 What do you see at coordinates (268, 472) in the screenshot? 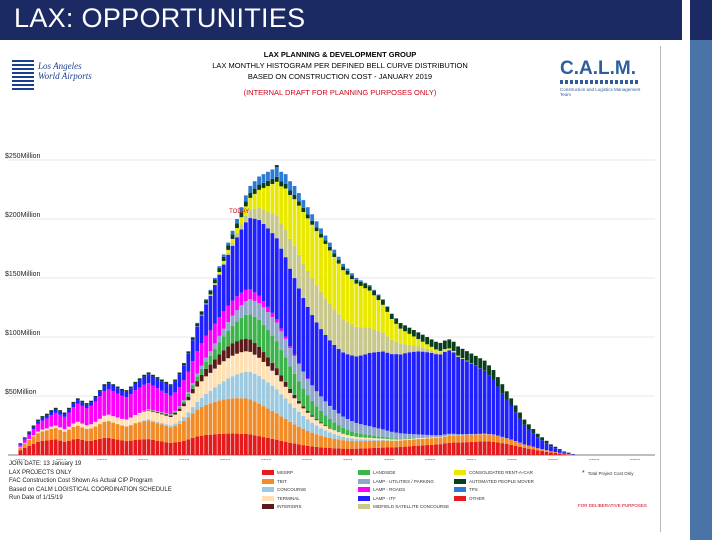
I see `legend-swatch` at bounding box center [268, 472].